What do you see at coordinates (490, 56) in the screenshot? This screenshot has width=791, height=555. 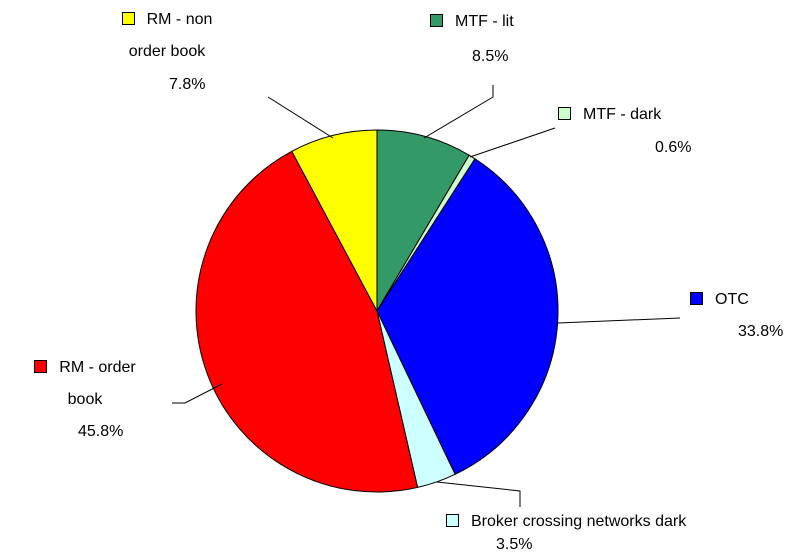 I see `value-label: 8.5%` at bounding box center [490, 56].